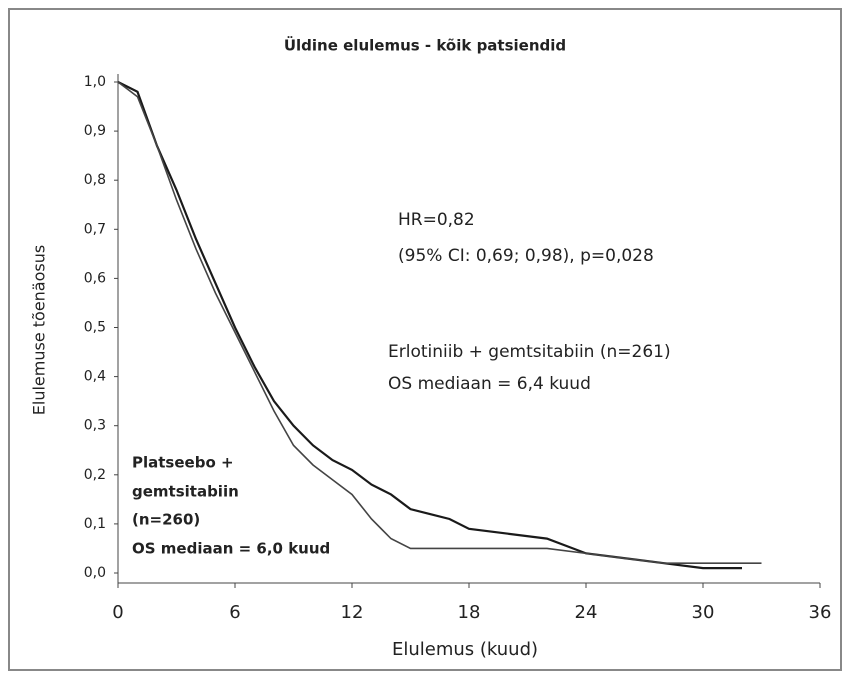  Describe the element at coordinates (95, 573) in the screenshot. I see `y-tick-label: 0,0` at that location.